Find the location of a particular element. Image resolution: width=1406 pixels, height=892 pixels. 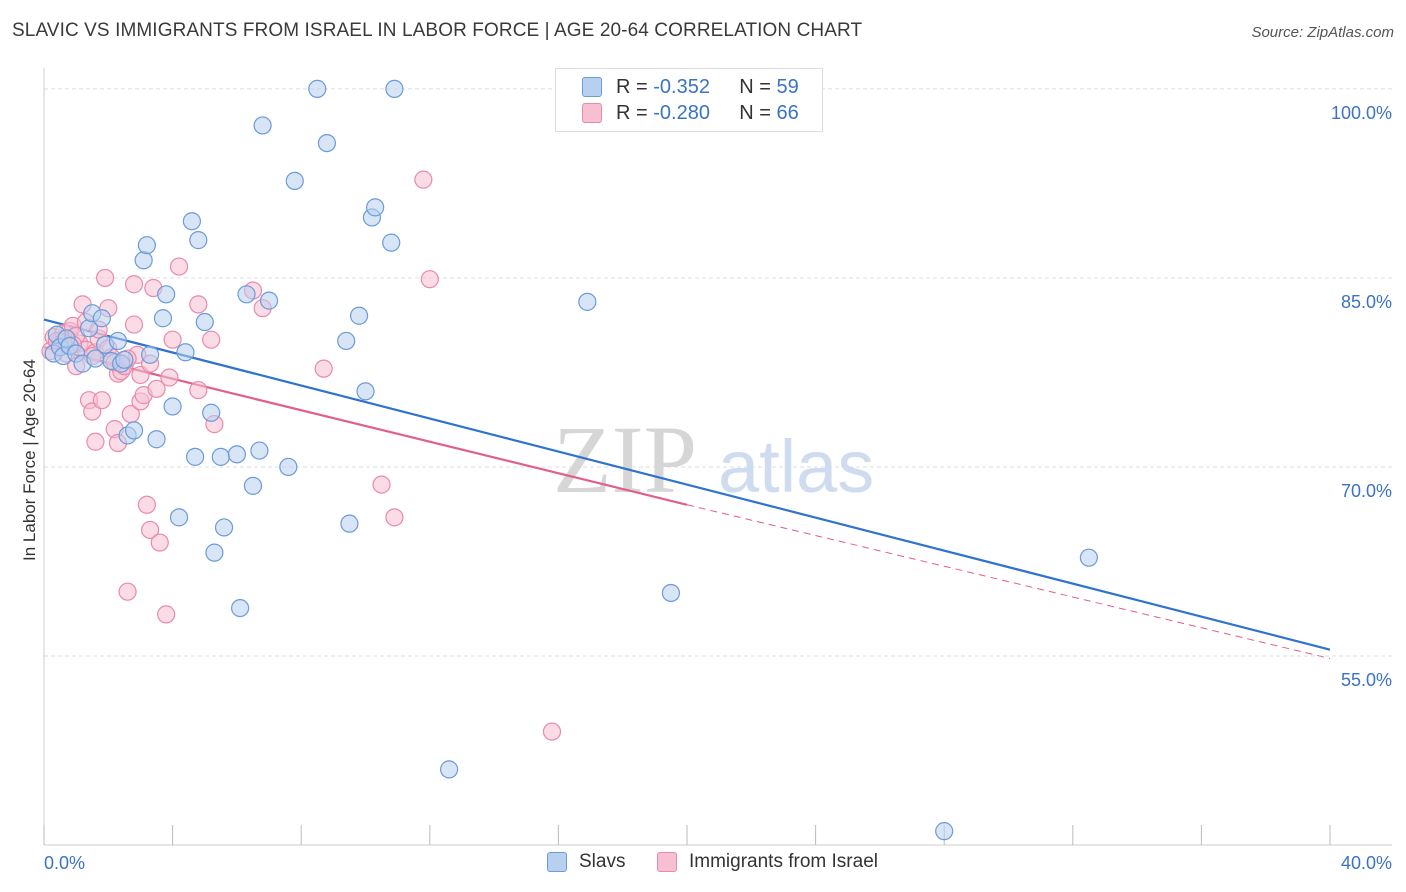

series-legend-israel: Immigrants from Israel is located at coordinates (767, 862).